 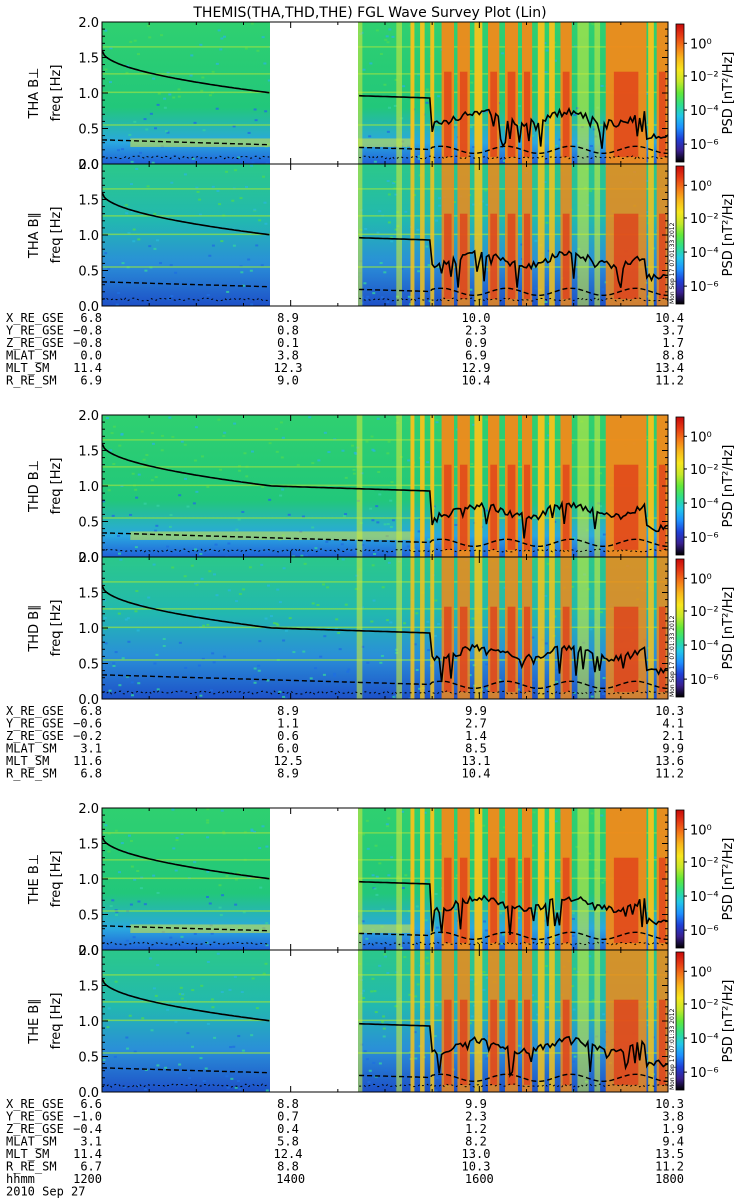 What do you see at coordinates (34, 879) in the screenshot?
I see `panel-label: THE B⊥` at bounding box center [34, 879].